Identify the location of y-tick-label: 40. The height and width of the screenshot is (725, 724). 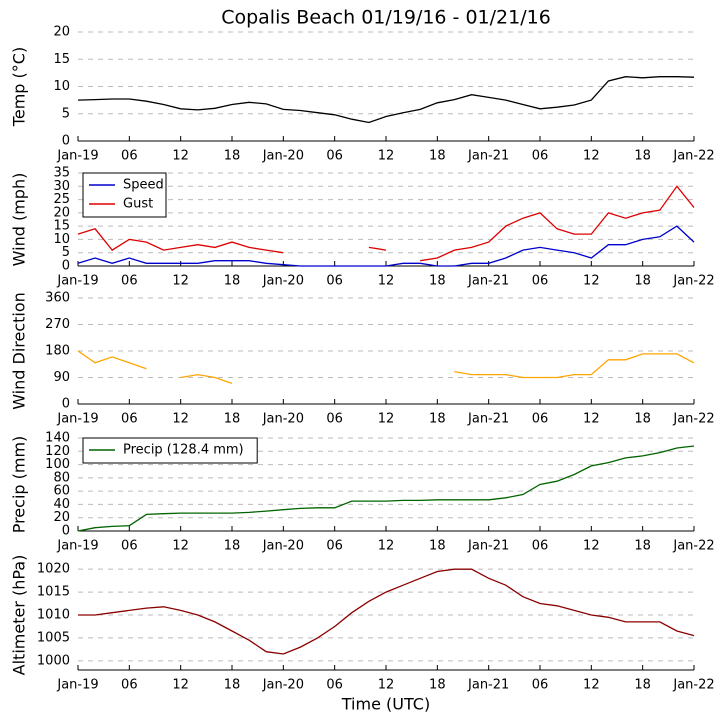
(61, 504).